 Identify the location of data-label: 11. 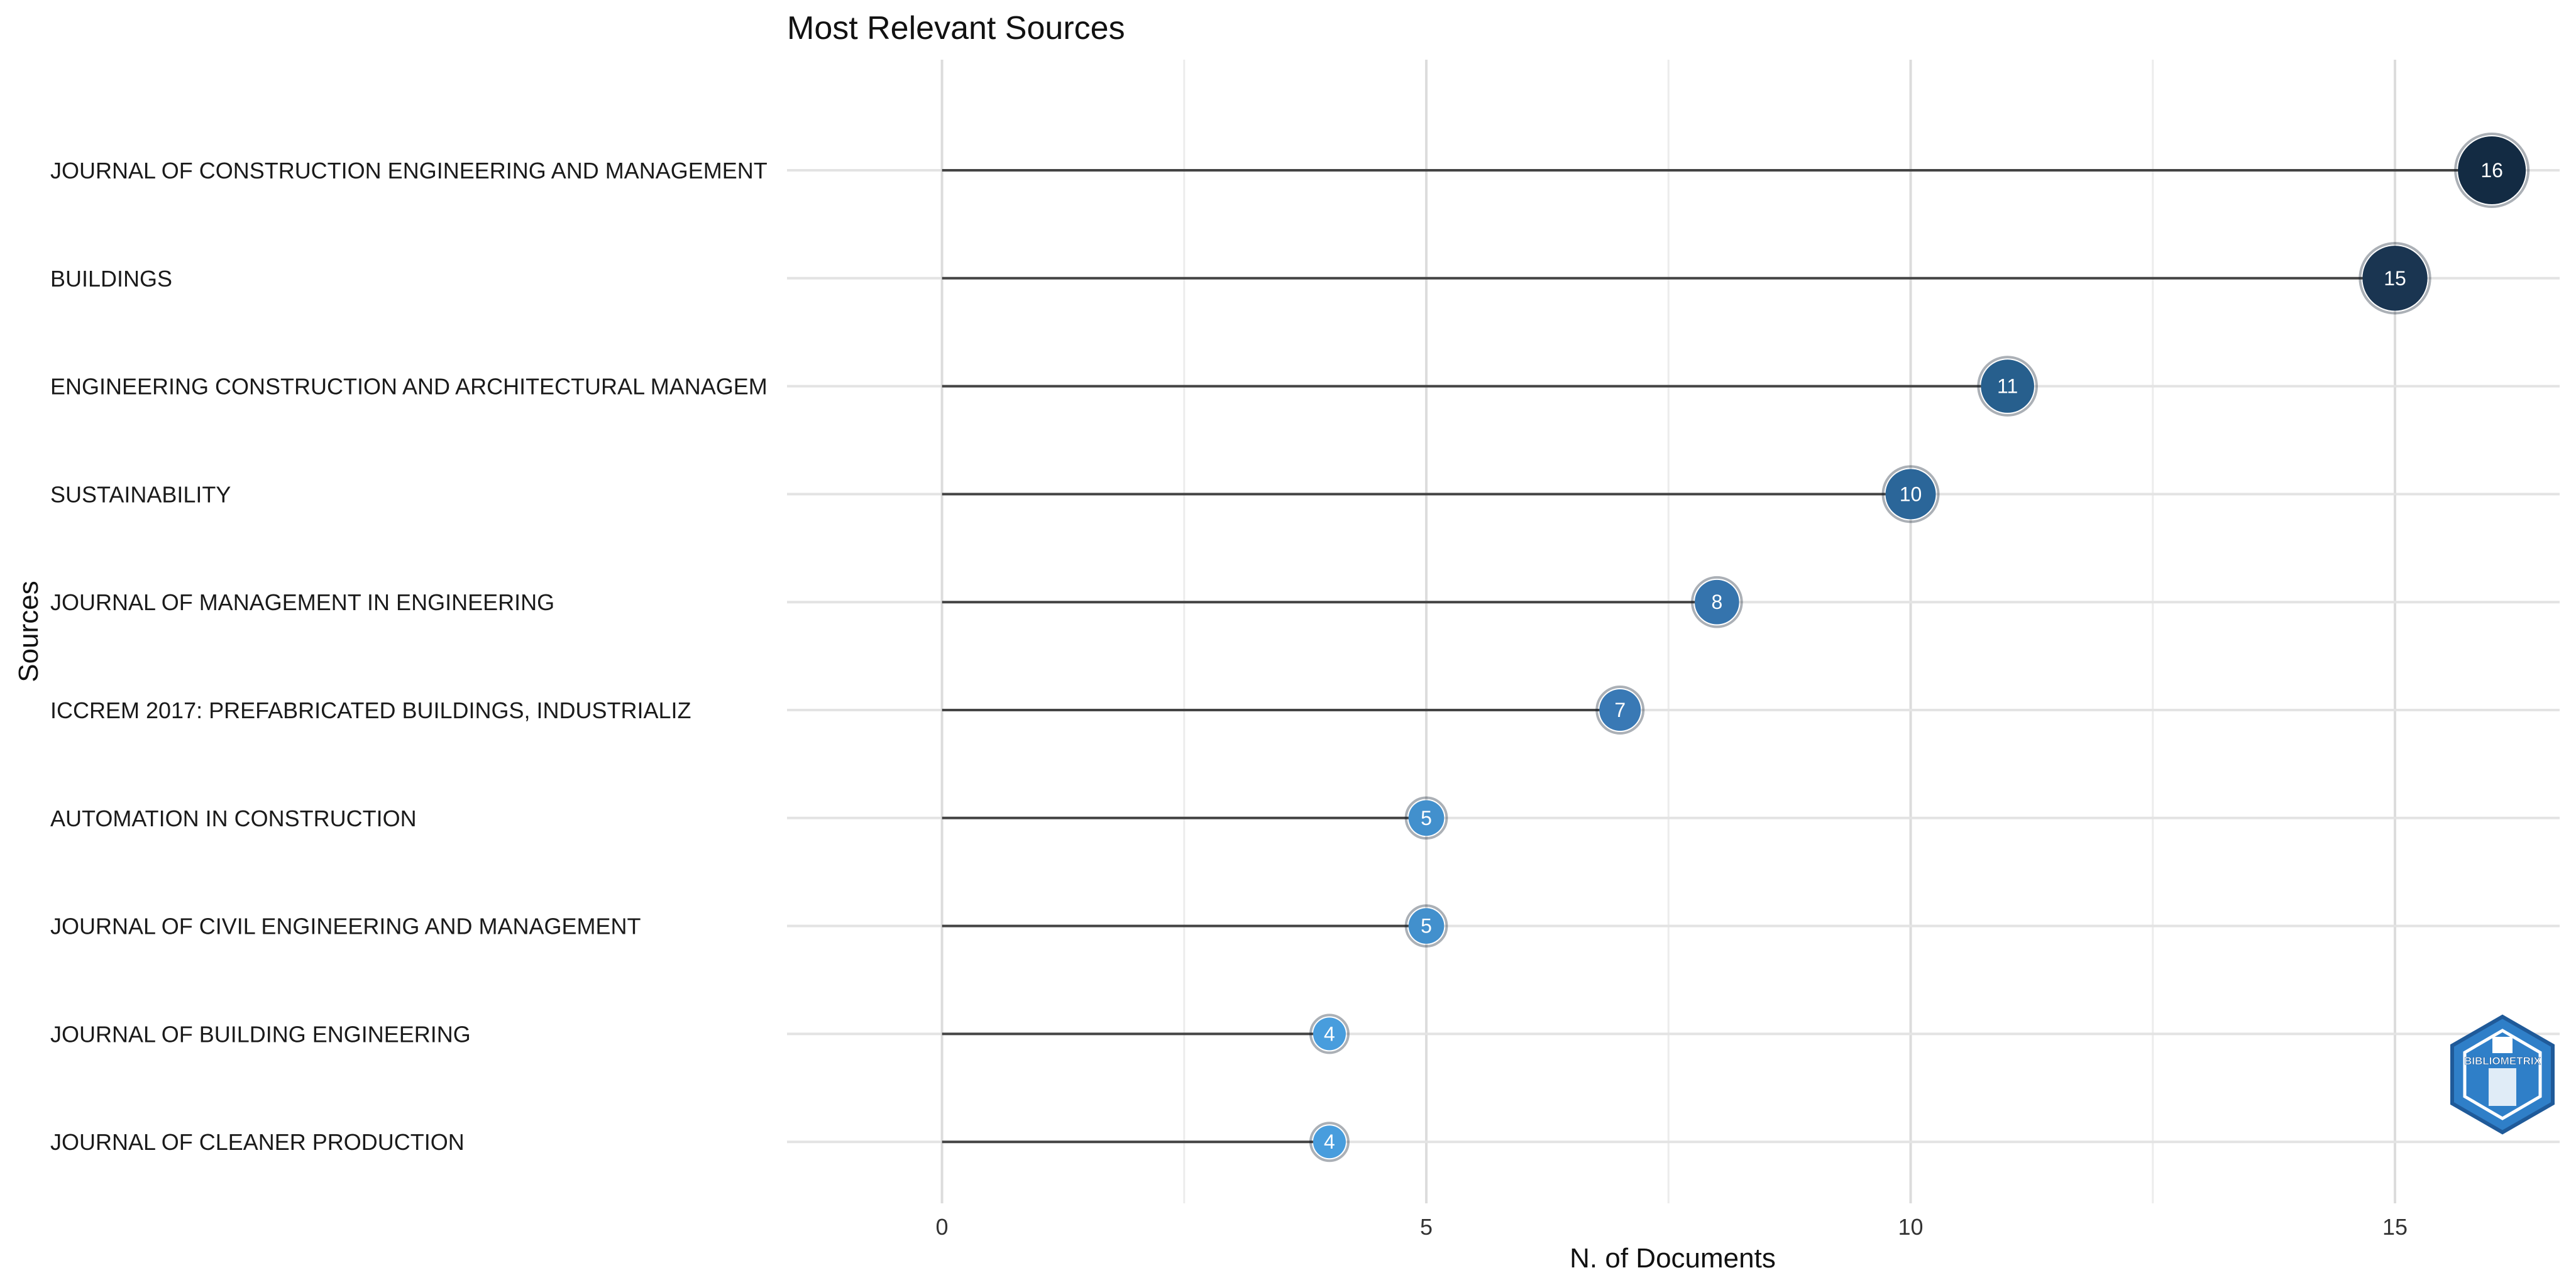
(2008, 386).